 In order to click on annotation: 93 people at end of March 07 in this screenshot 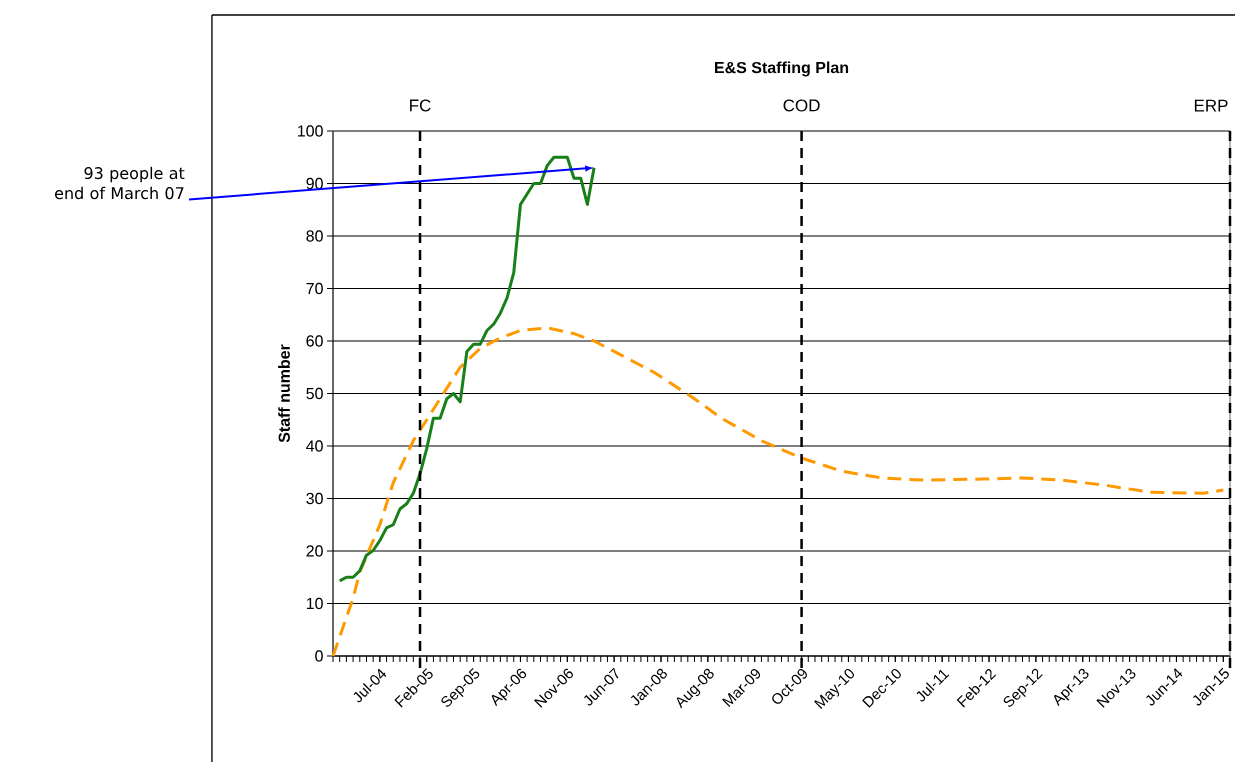, I will do `click(119, 183)`.